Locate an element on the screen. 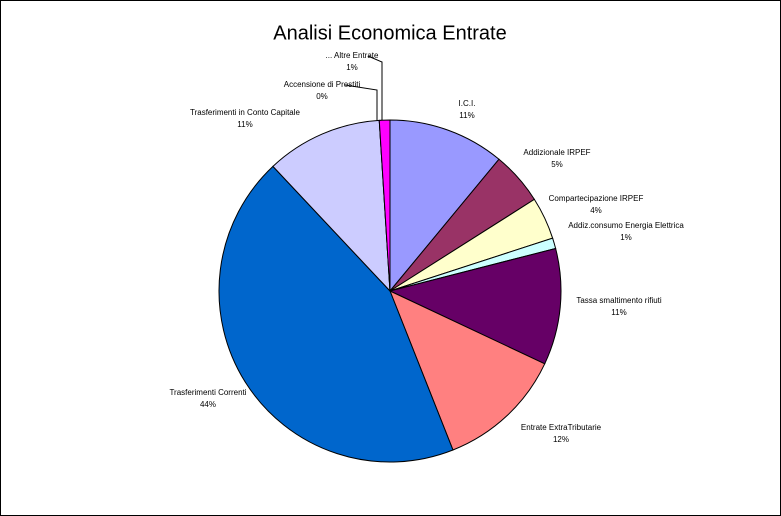 This screenshot has width=781, height=516. slice-label: Tassa smaltimento rifiuti is located at coordinates (619, 300).